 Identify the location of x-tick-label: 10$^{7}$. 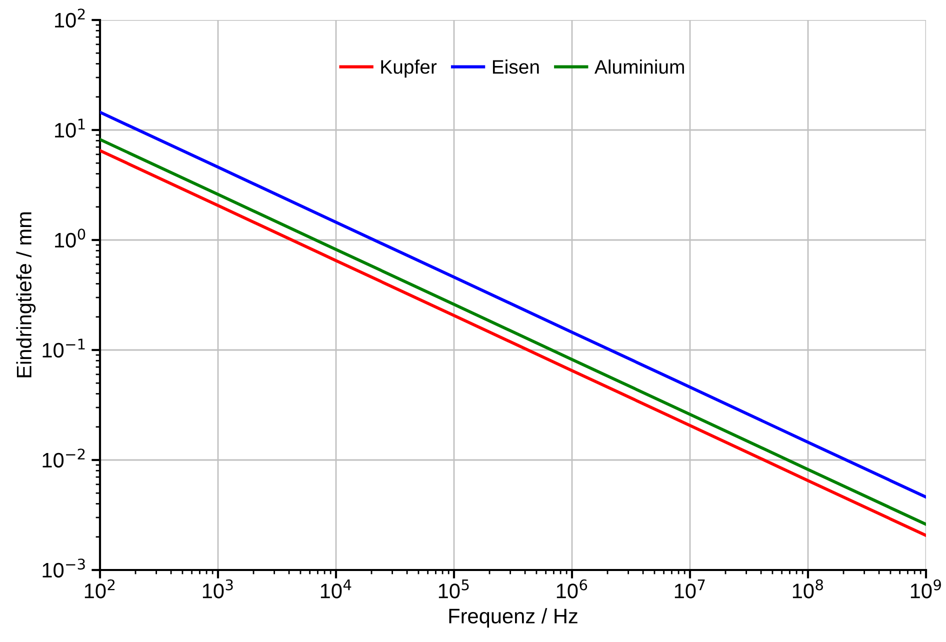
(689, 589).